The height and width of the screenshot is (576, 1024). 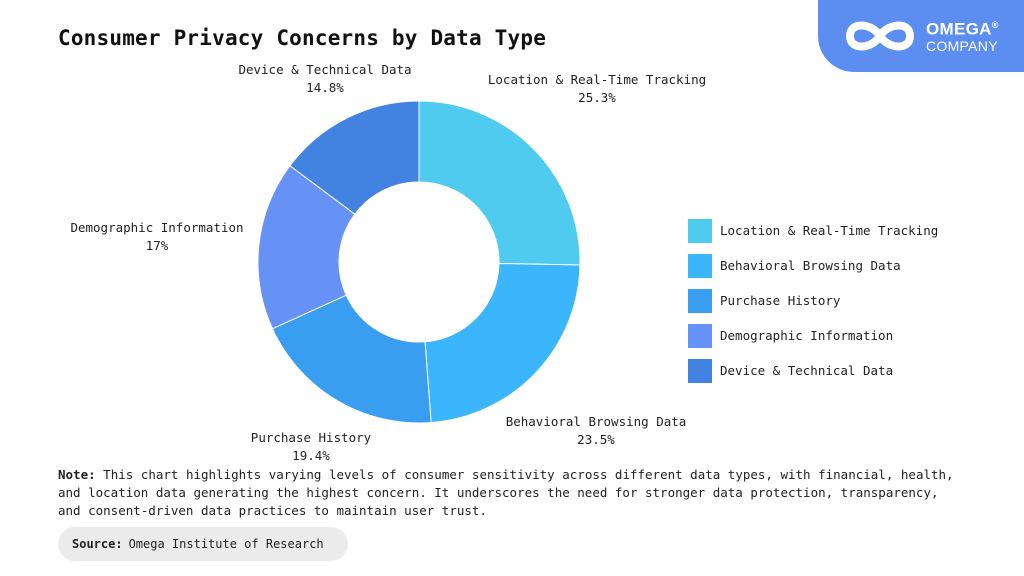 I want to click on chart-title: Consumer Privacy Concerns by Data Type, so click(x=302, y=38).